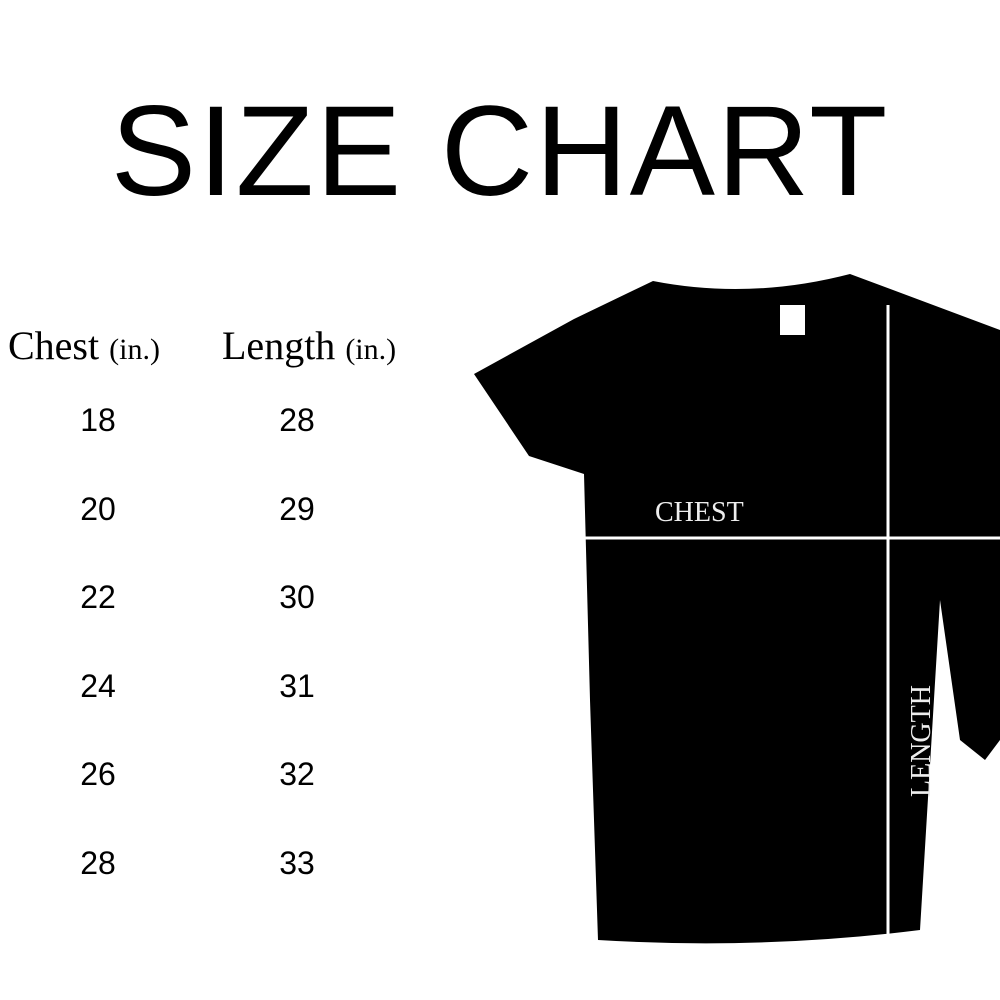 The height and width of the screenshot is (1000, 1000). What do you see at coordinates (792, 320) in the screenshot?
I see `tag-label` at bounding box center [792, 320].